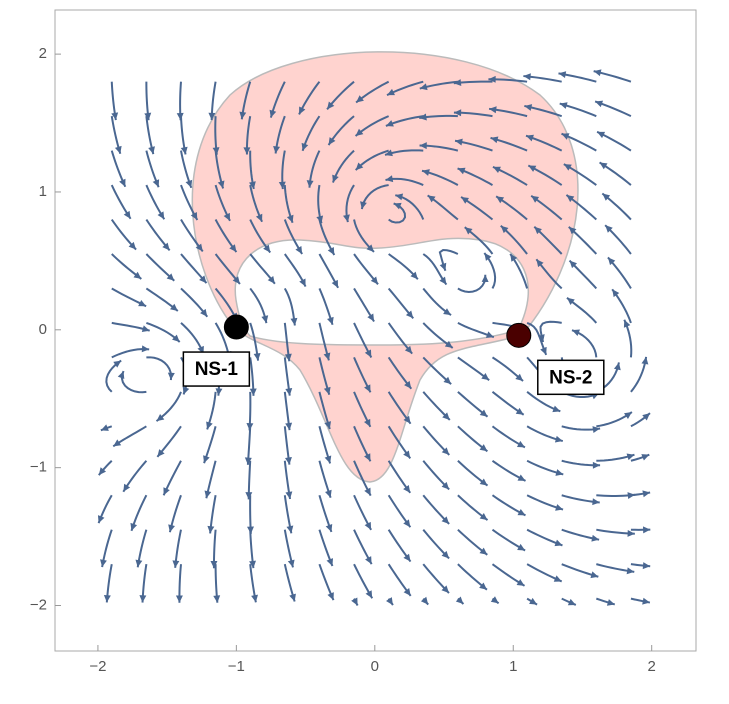  What do you see at coordinates (97, 666) in the screenshot?
I see `x-tick-label: −2` at bounding box center [97, 666].